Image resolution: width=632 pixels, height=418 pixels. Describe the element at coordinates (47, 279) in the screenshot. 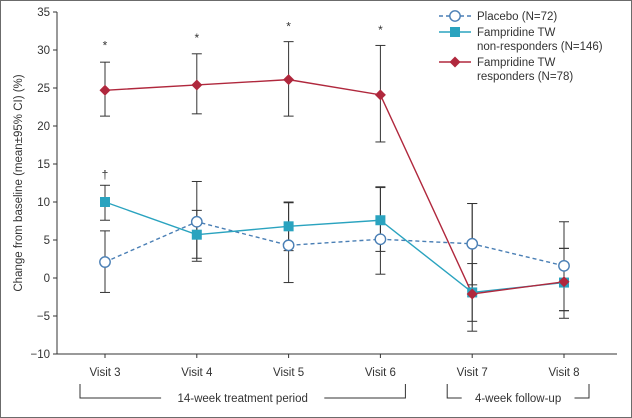

I see `y-tick-label: 0` at that location.